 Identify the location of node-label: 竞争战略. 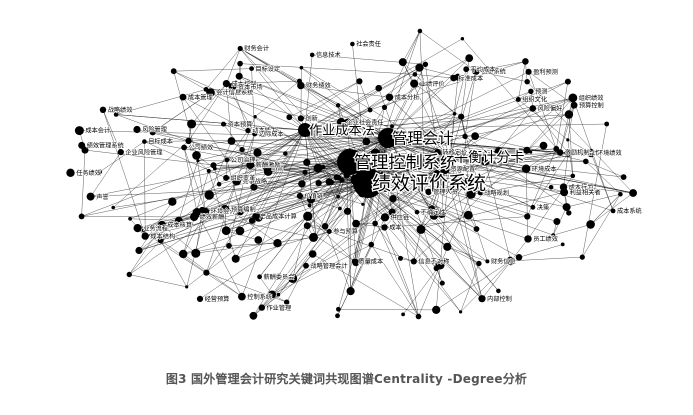
(255, 182).